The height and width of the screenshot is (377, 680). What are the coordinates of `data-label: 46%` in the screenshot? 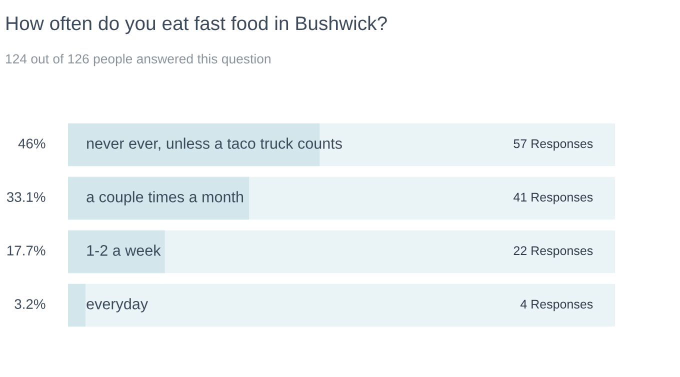 It's located at (32, 143).